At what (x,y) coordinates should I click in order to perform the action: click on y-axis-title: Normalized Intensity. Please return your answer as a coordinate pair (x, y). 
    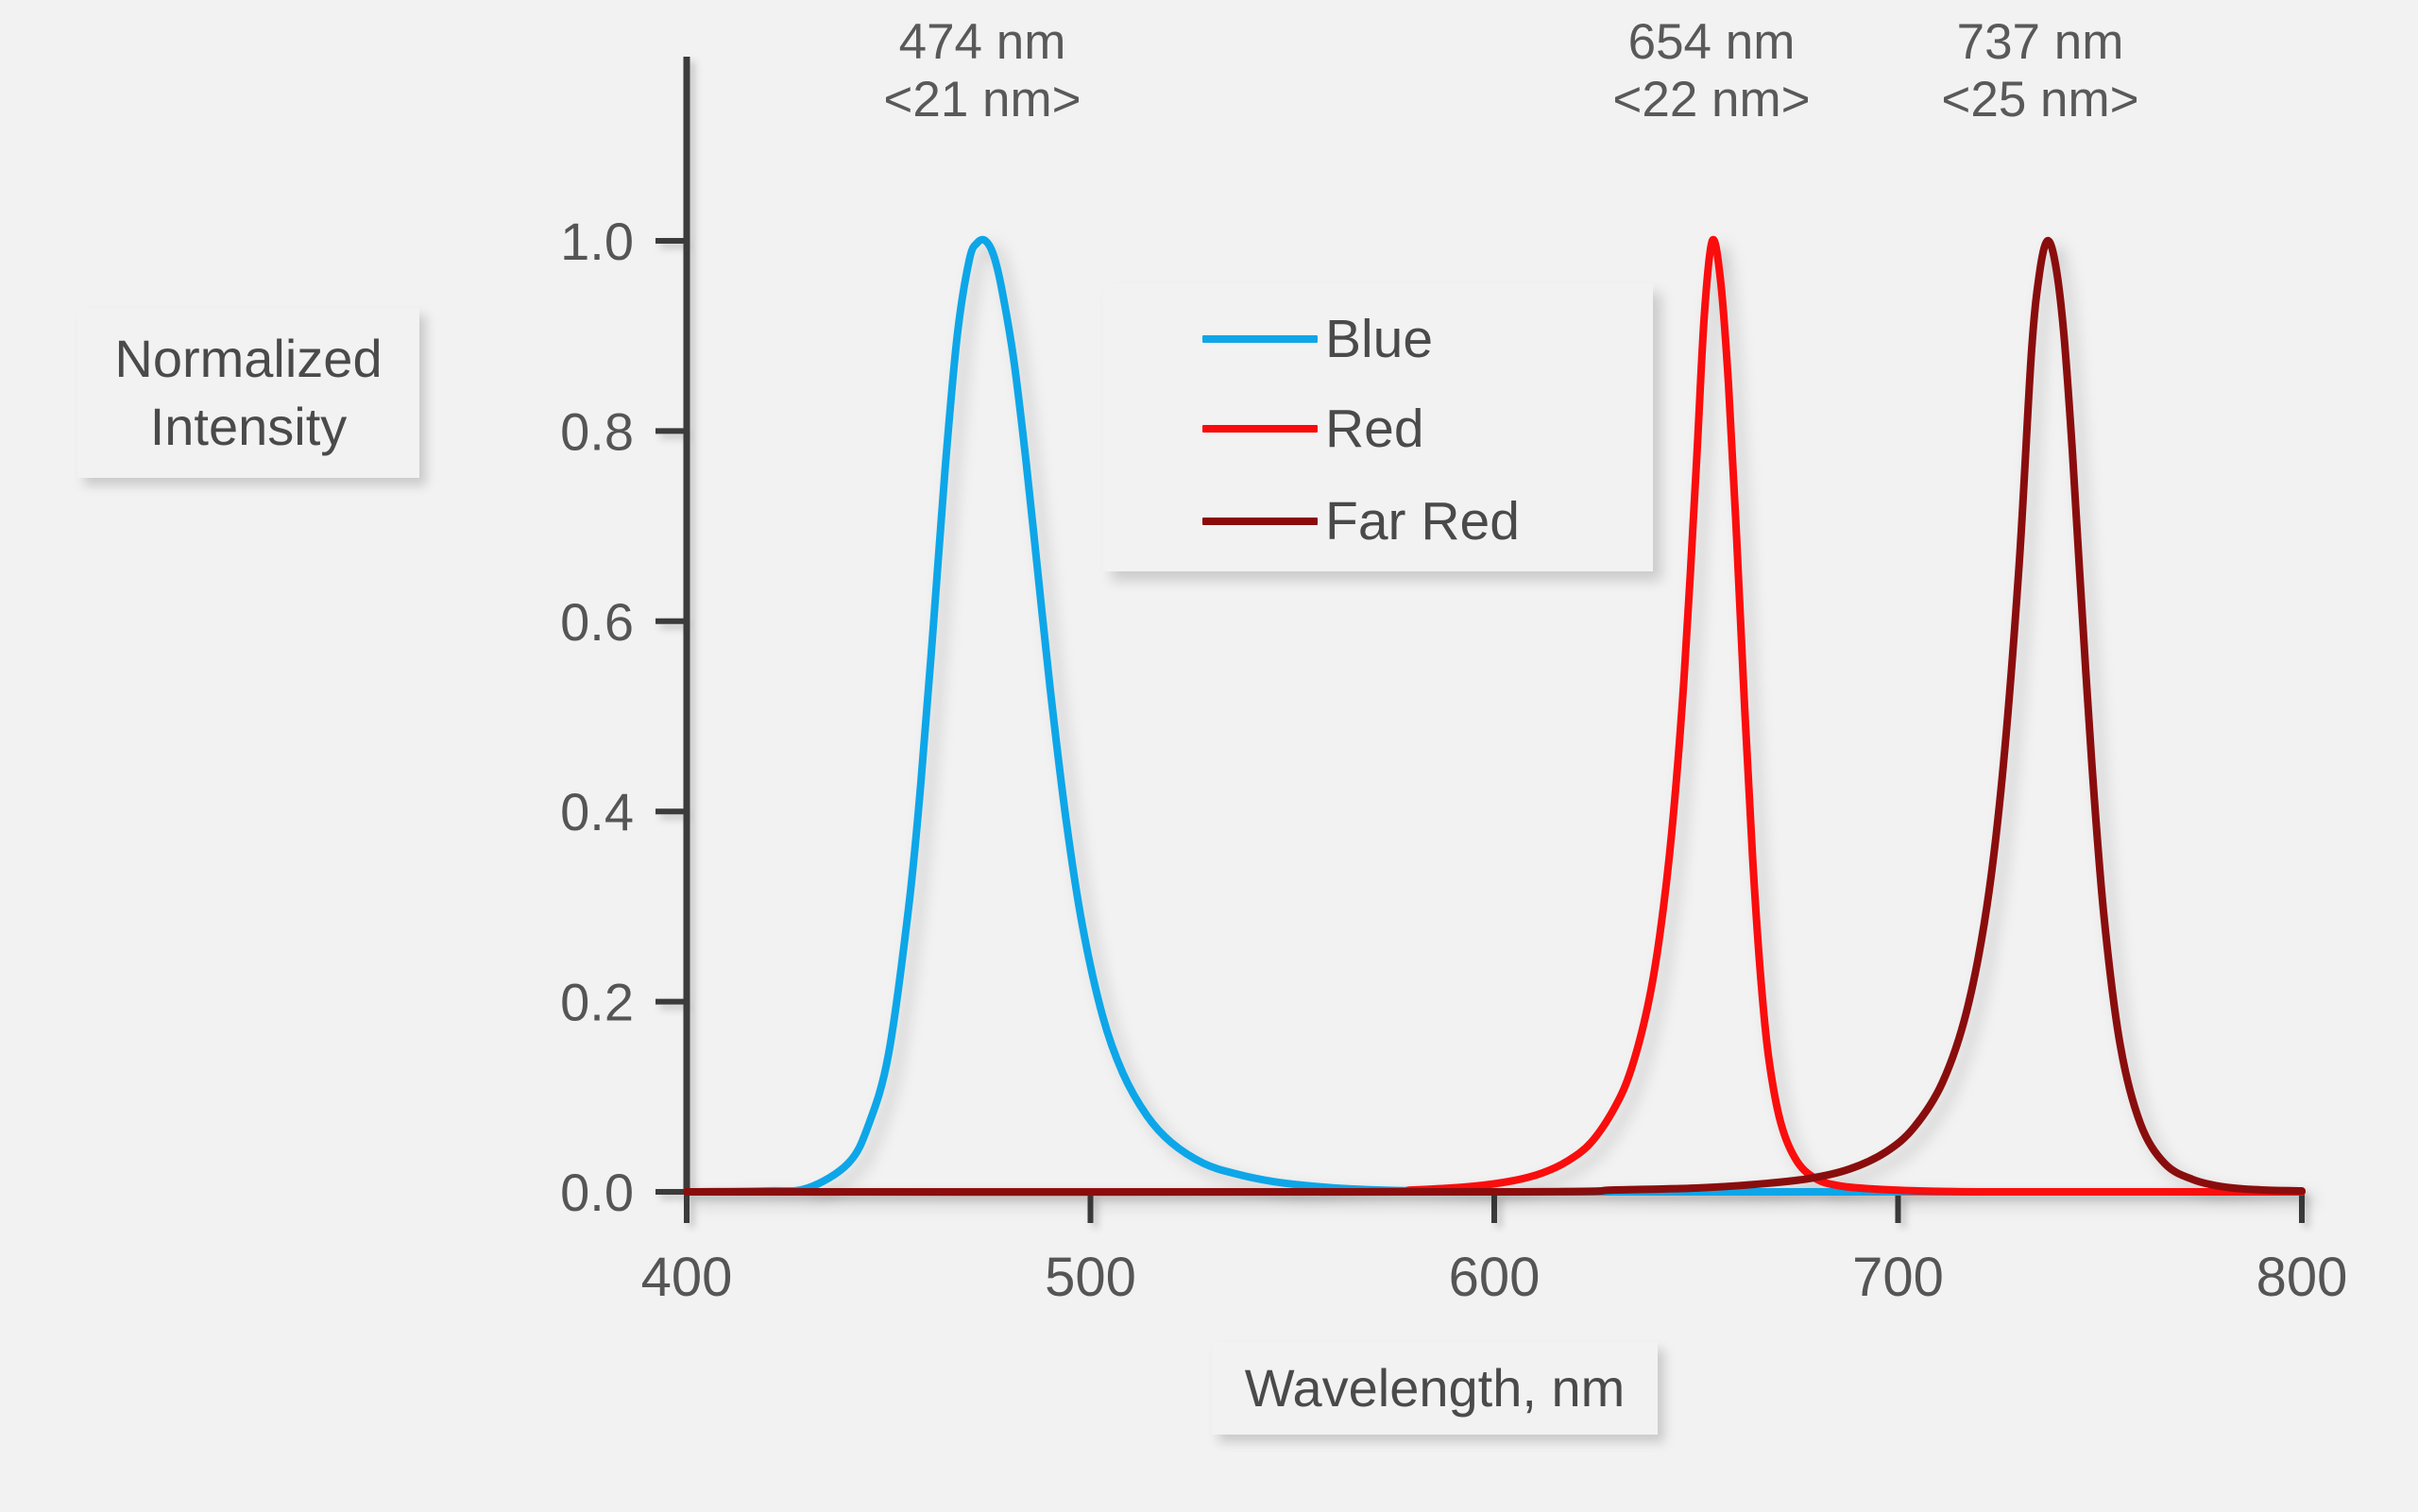
    Looking at the image, I should click on (248, 393).